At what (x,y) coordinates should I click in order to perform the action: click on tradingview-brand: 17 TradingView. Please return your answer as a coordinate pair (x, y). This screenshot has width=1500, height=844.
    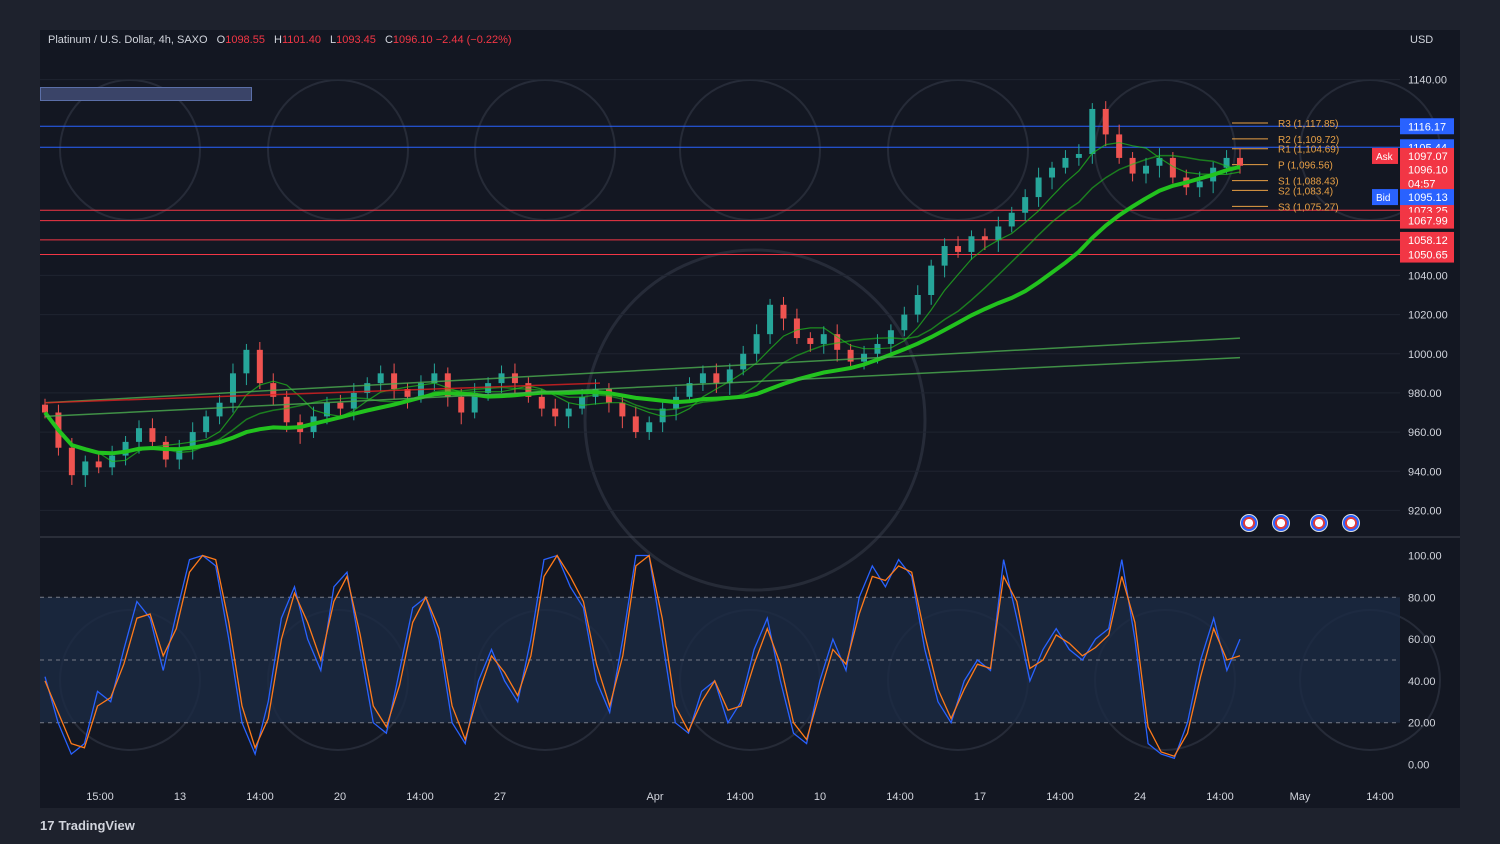
    Looking at the image, I should click on (87, 825).